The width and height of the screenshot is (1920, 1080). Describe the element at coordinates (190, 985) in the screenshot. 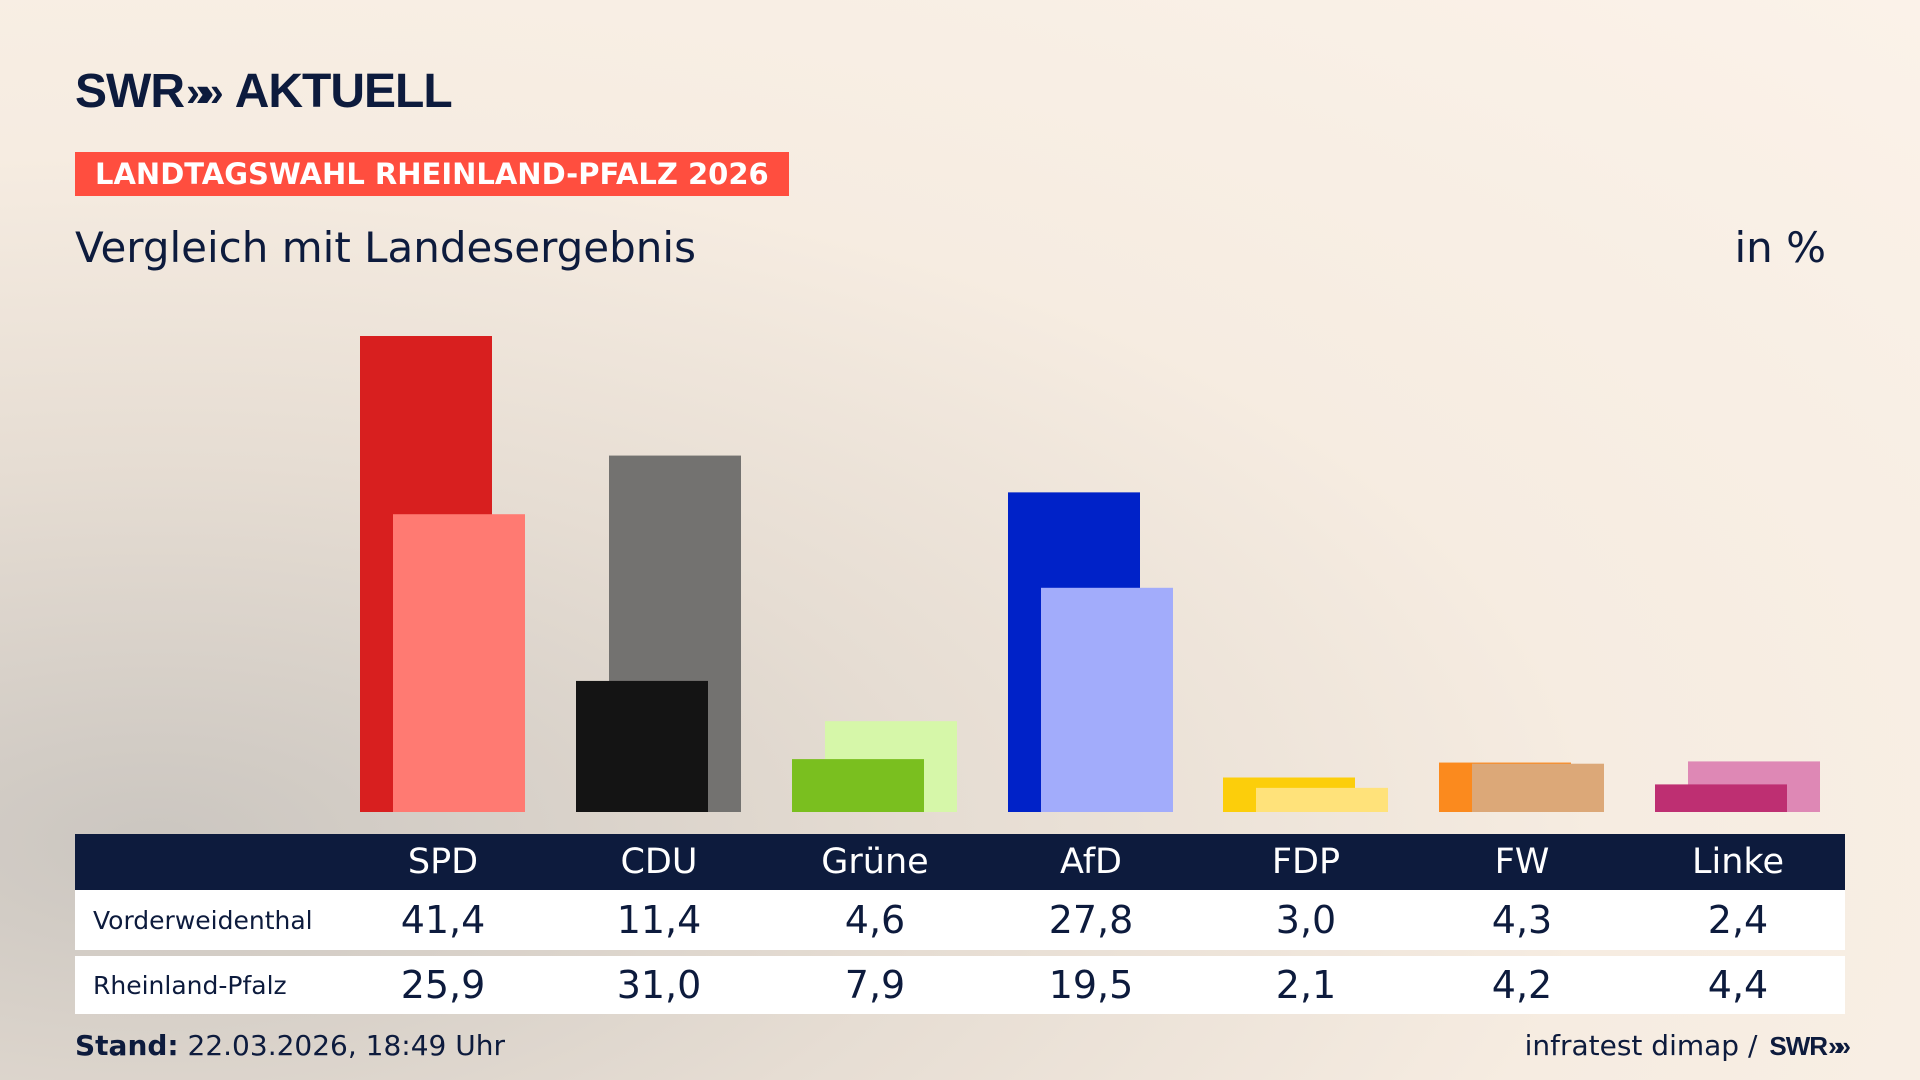

I see `row-label-state: Rheinland-Pfalz` at that location.